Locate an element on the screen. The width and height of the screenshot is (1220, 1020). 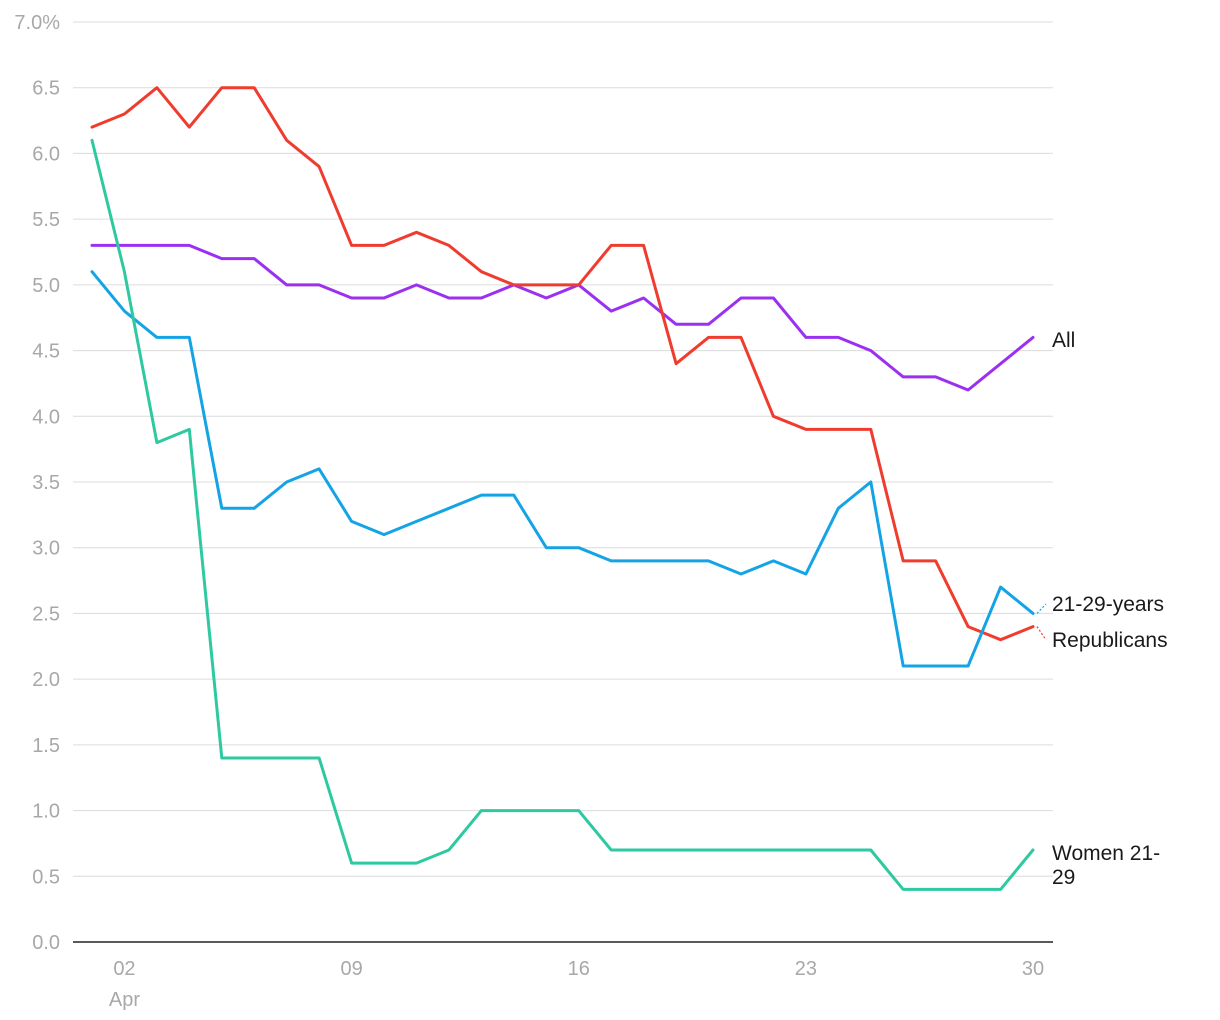
y-tick-label: 5.0 is located at coordinates (46, 286).